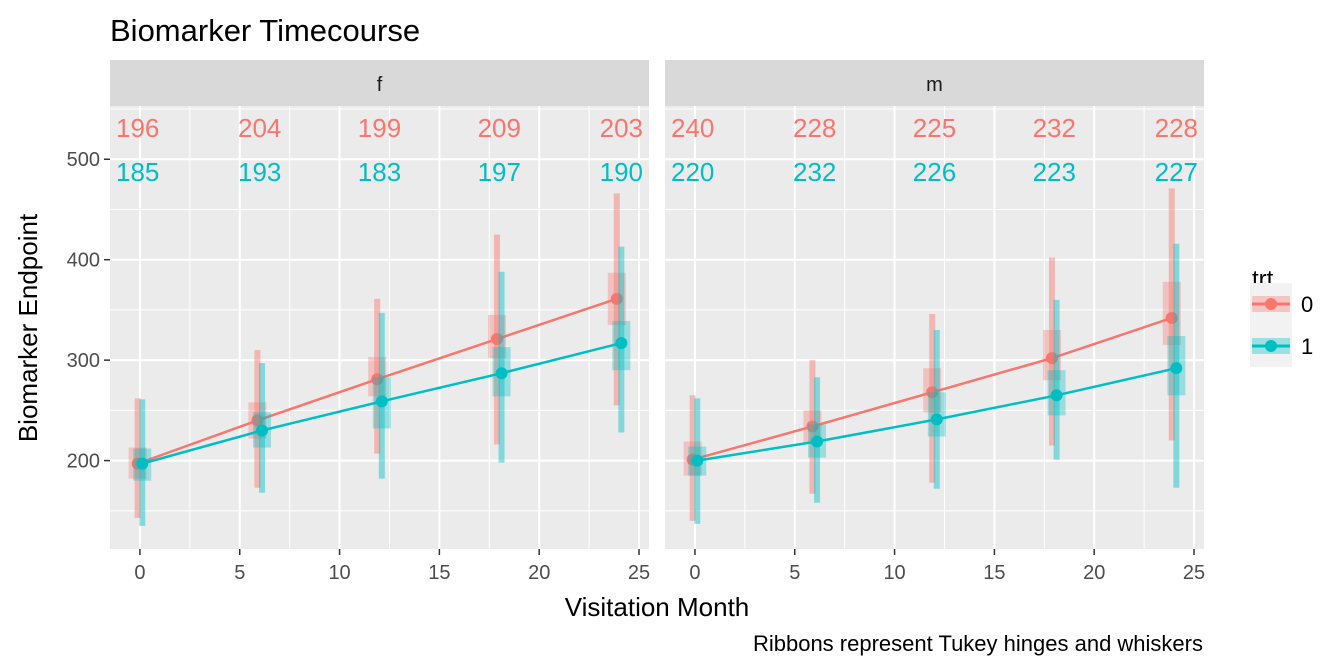 The image size is (1344, 672). Describe the element at coordinates (83, 462) in the screenshot. I see `y-tick-label: 200` at that location.